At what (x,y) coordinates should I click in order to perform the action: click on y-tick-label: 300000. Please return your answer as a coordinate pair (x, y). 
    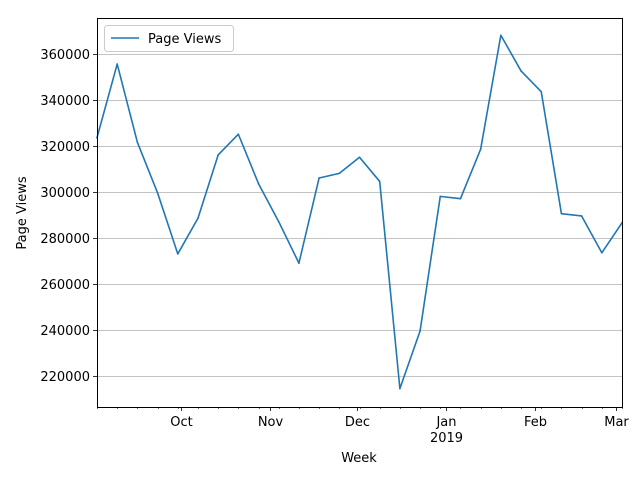
    Looking at the image, I should click on (65, 193).